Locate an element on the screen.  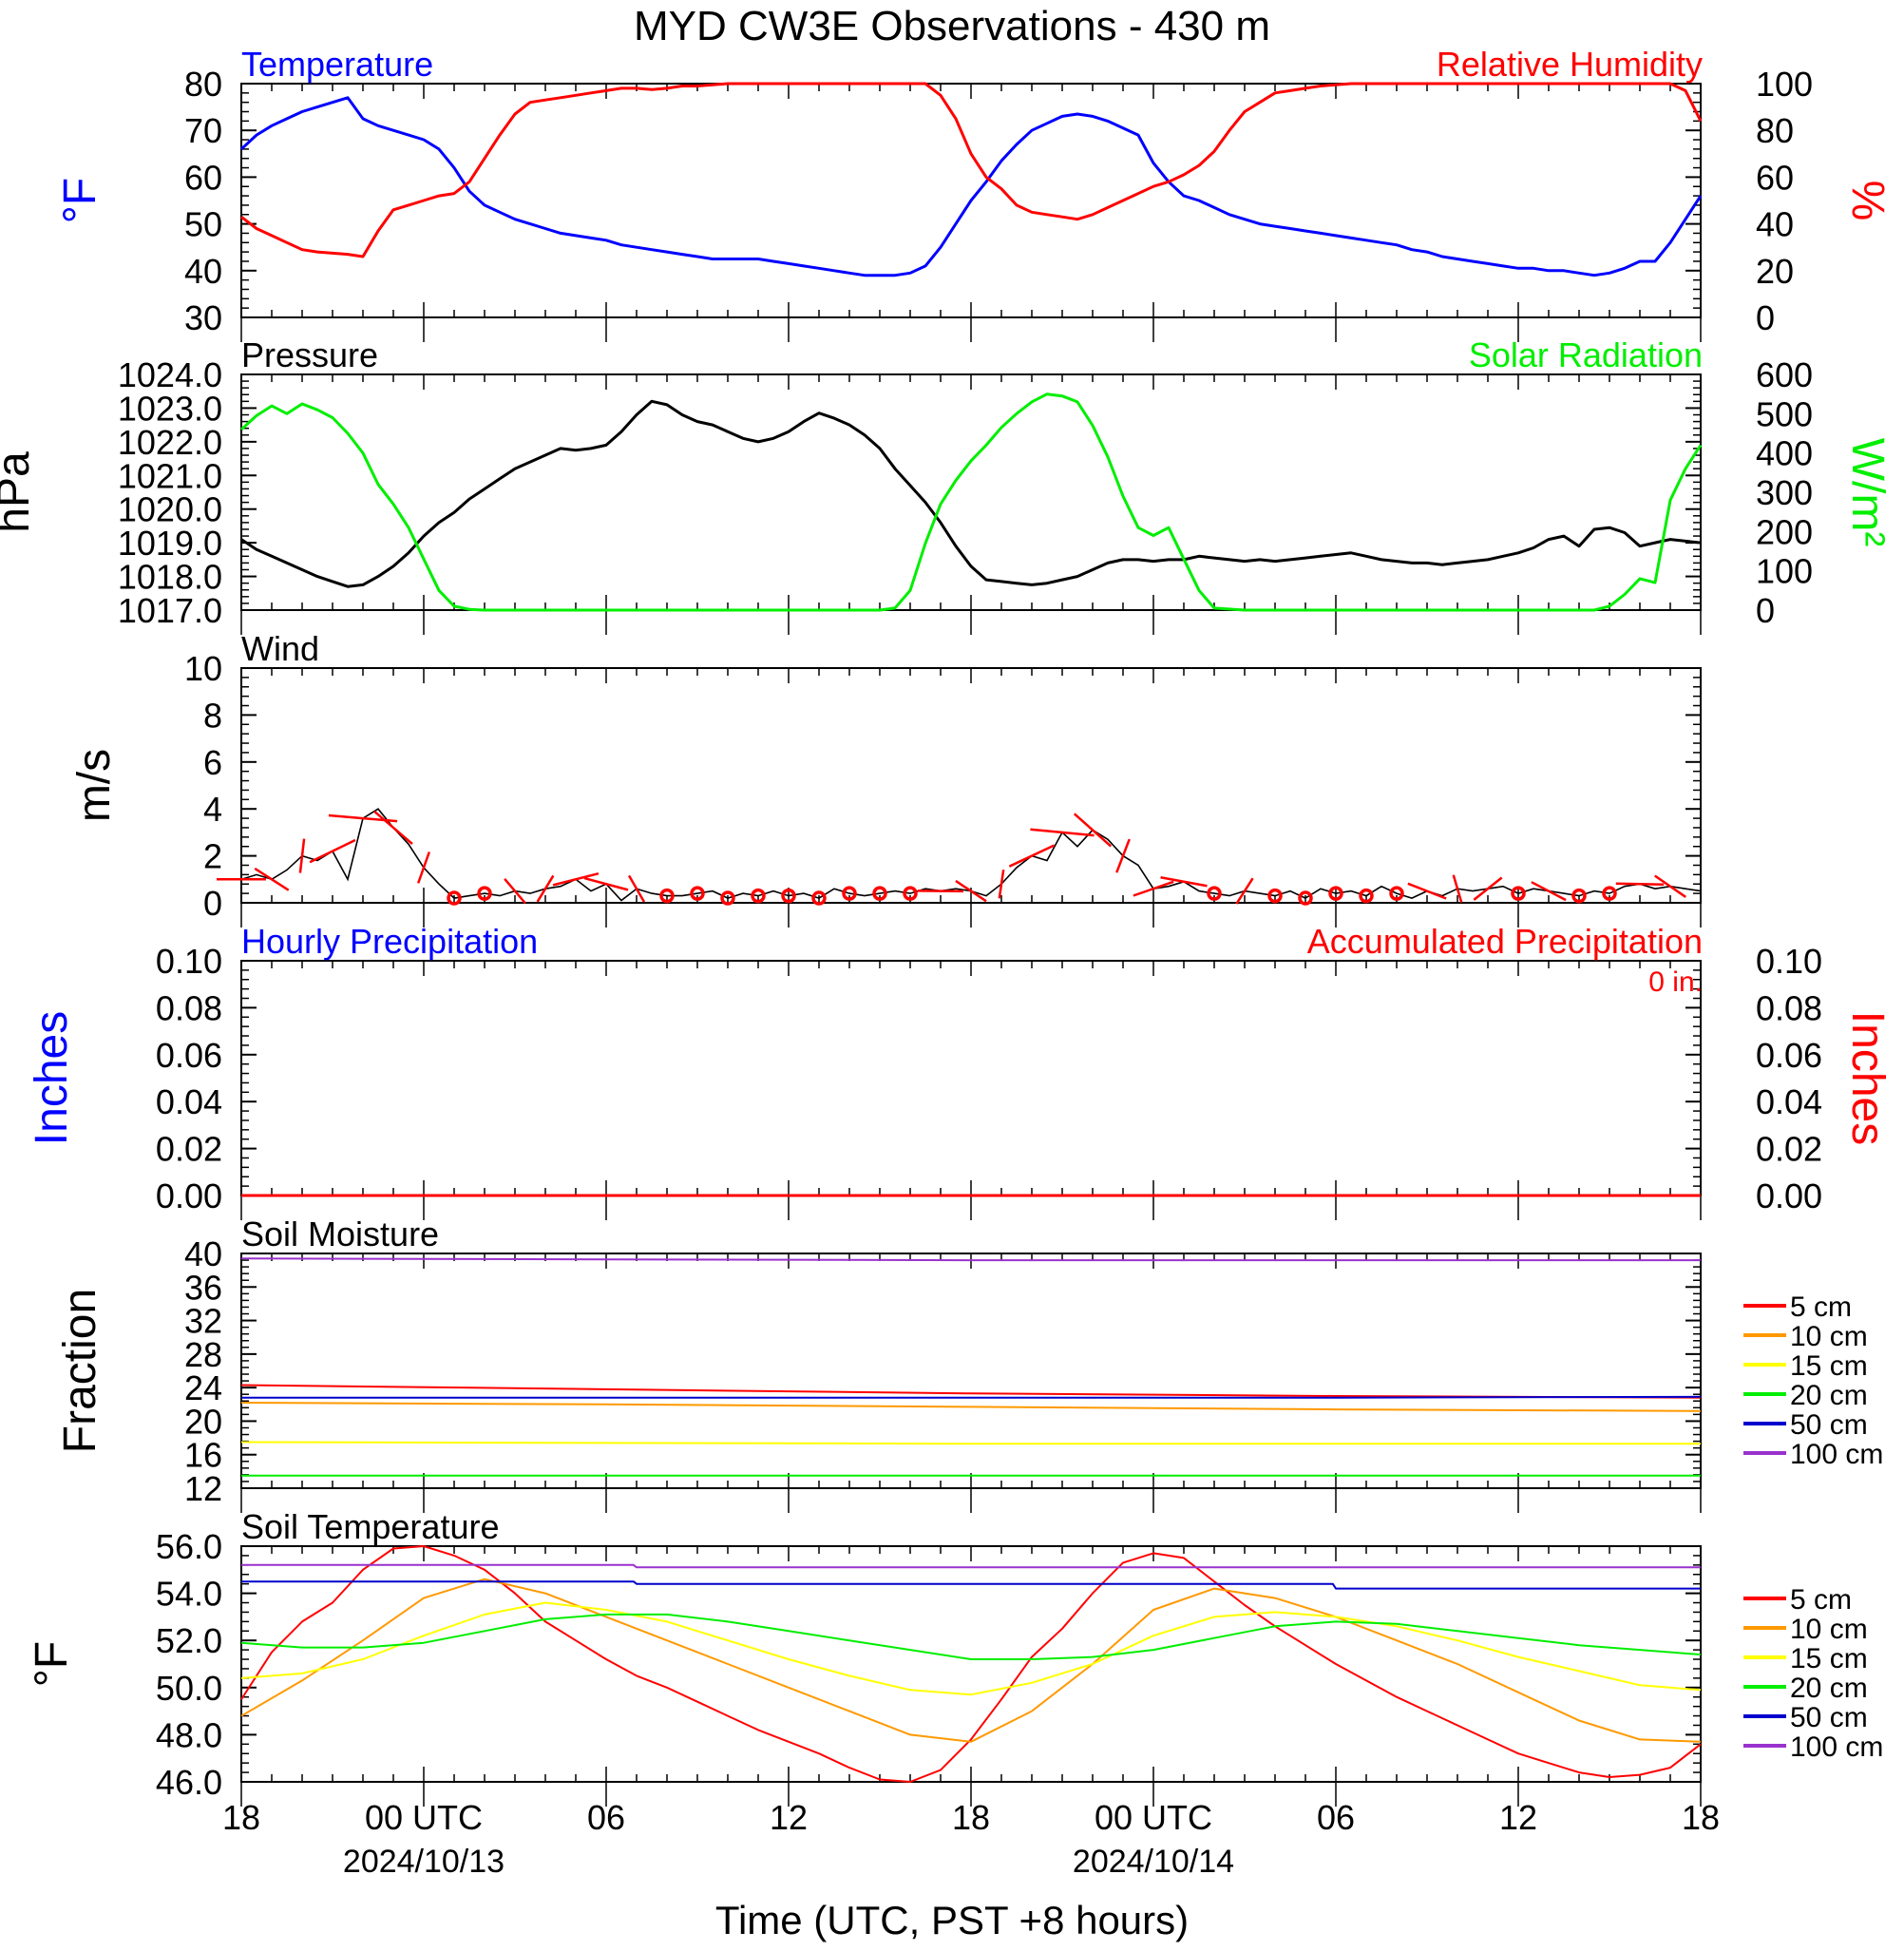
right-tick-label: 200 is located at coordinates (1784, 531).